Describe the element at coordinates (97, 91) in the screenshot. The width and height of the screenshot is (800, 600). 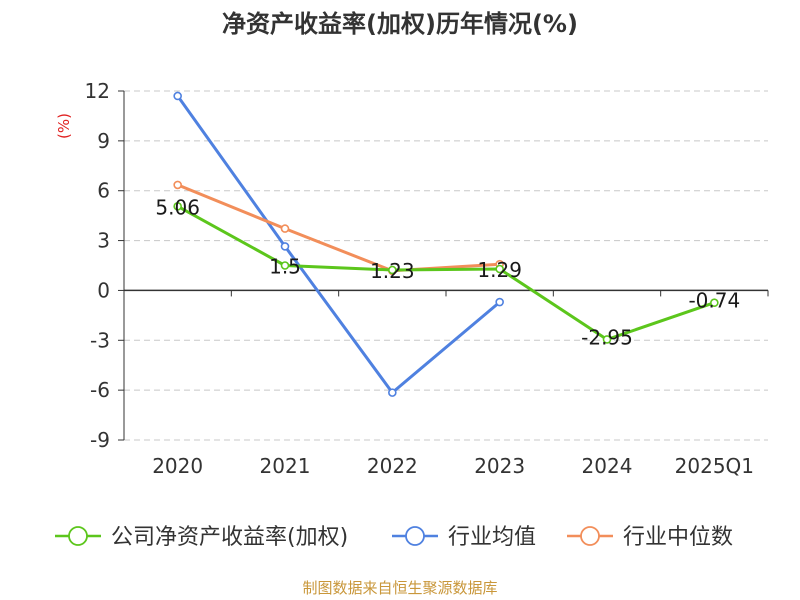
I see `y-tick-label: 12` at that location.